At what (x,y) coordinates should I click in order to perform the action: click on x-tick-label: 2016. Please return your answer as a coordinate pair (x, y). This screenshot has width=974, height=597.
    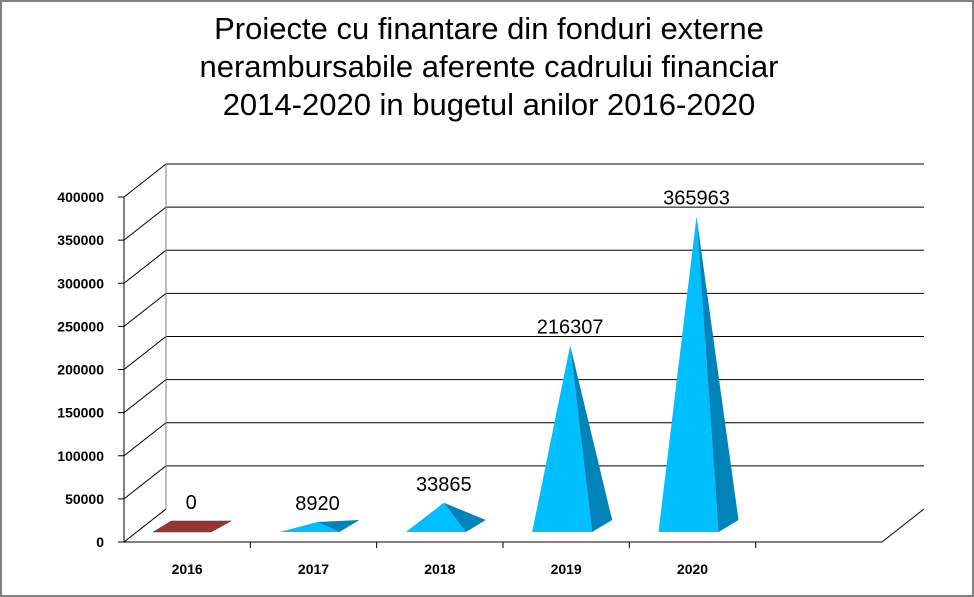
    Looking at the image, I should click on (187, 569).